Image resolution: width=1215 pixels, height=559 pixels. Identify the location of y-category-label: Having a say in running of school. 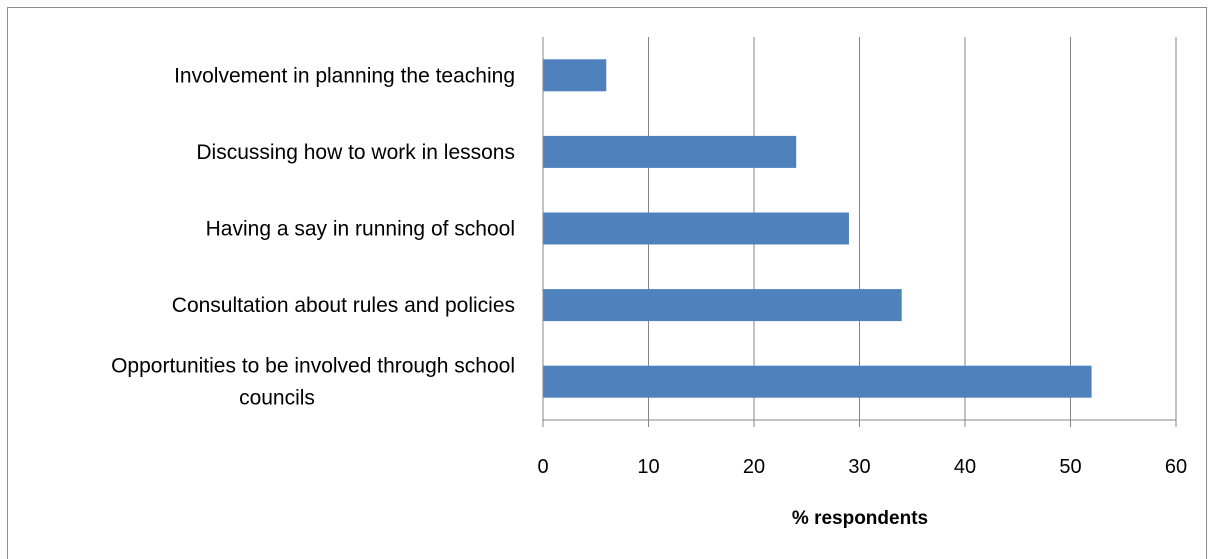
(360, 229).